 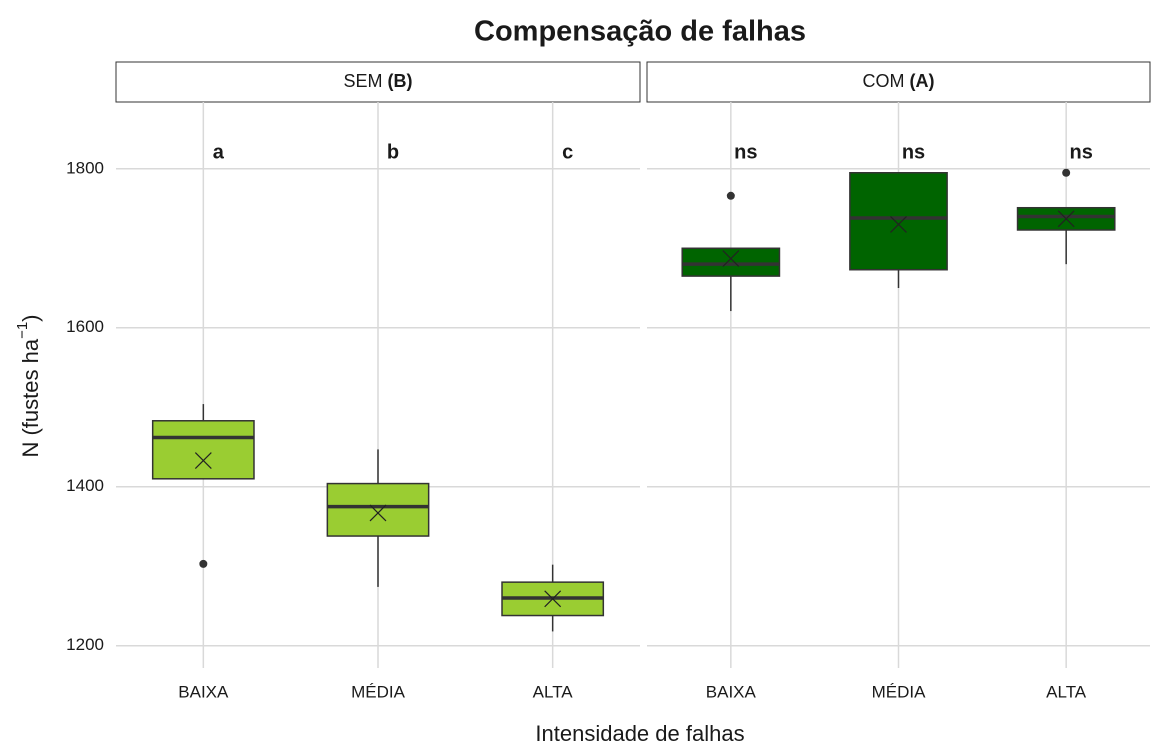 I want to click on strip-label: SEM (B), so click(x=377, y=81).